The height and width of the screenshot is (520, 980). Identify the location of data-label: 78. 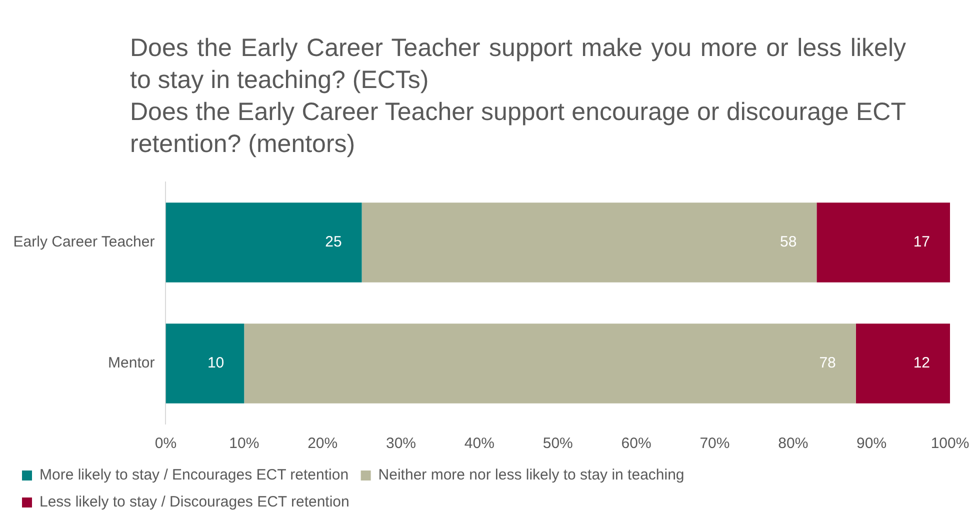
(827, 363).